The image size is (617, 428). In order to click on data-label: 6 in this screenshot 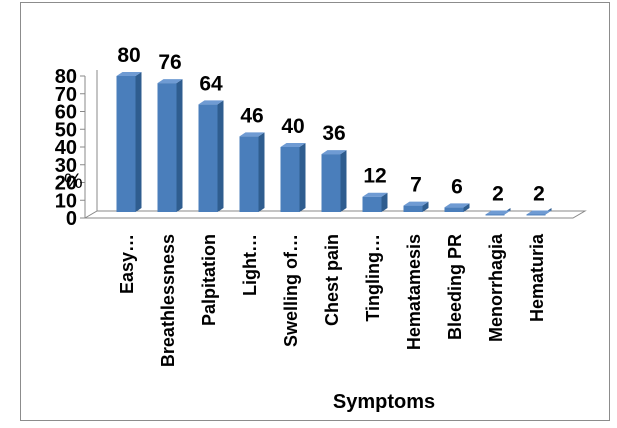, I will do `click(457, 186)`.